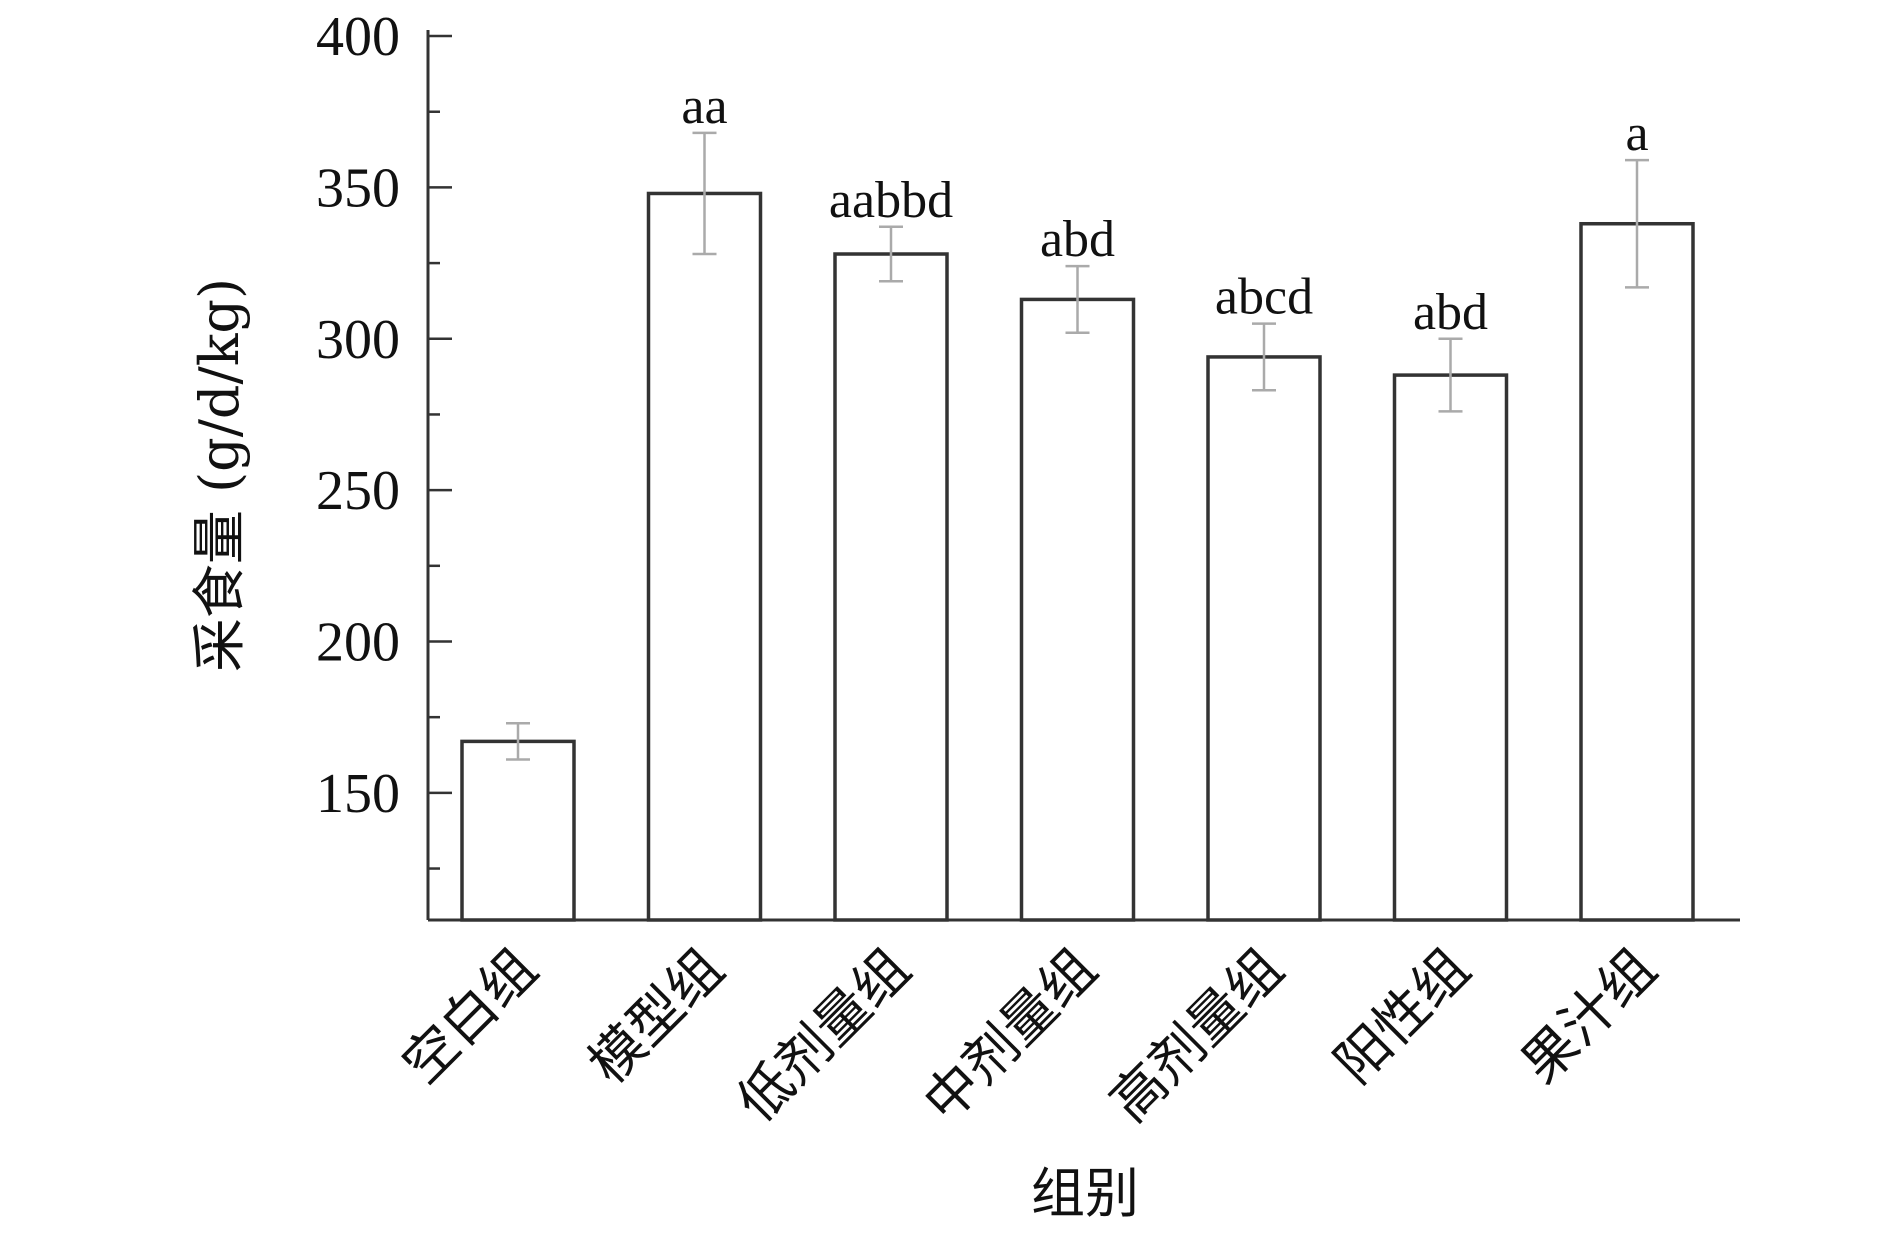 This screenshot has height=1234, width=1890. I want to click on x-tick-label: 阳性组, so click(1402, 1016).